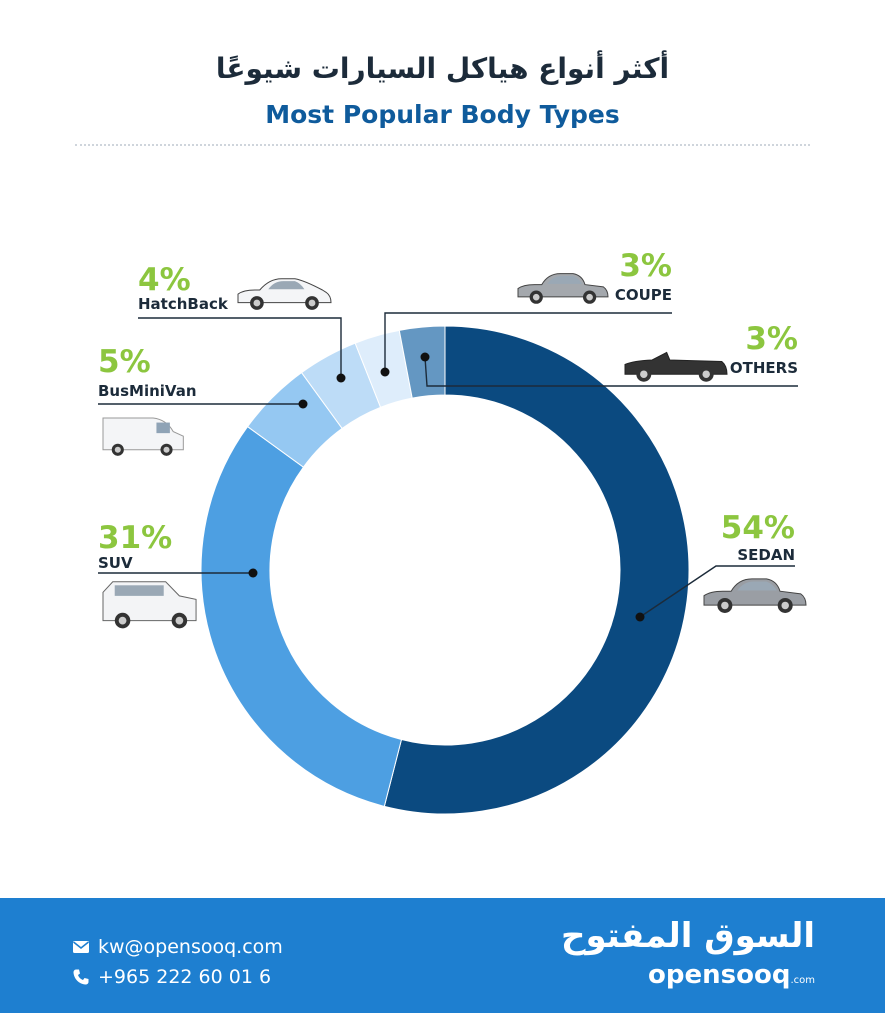  I want to click on hatchback-car-icon, so click(284, 294).